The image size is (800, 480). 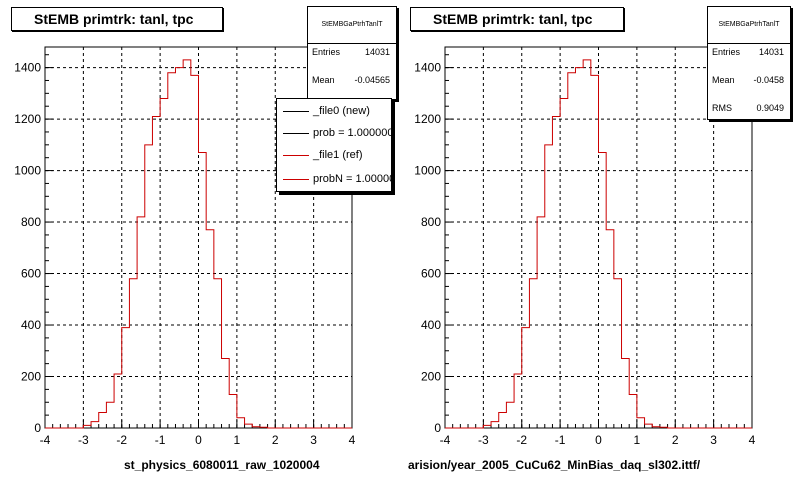 What do you see at coordinates (341, 111) in the screenshot?
I see `legend-label: _file0 (new)` at bounding box center [341, 111].